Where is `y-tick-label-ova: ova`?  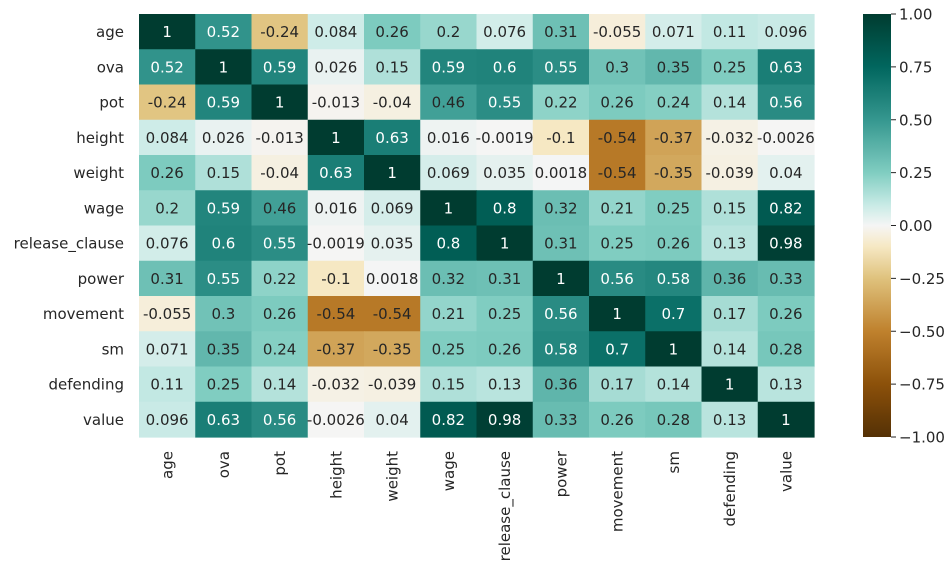
y-tick-label-ova: ova is located at coordinates (110, 67).